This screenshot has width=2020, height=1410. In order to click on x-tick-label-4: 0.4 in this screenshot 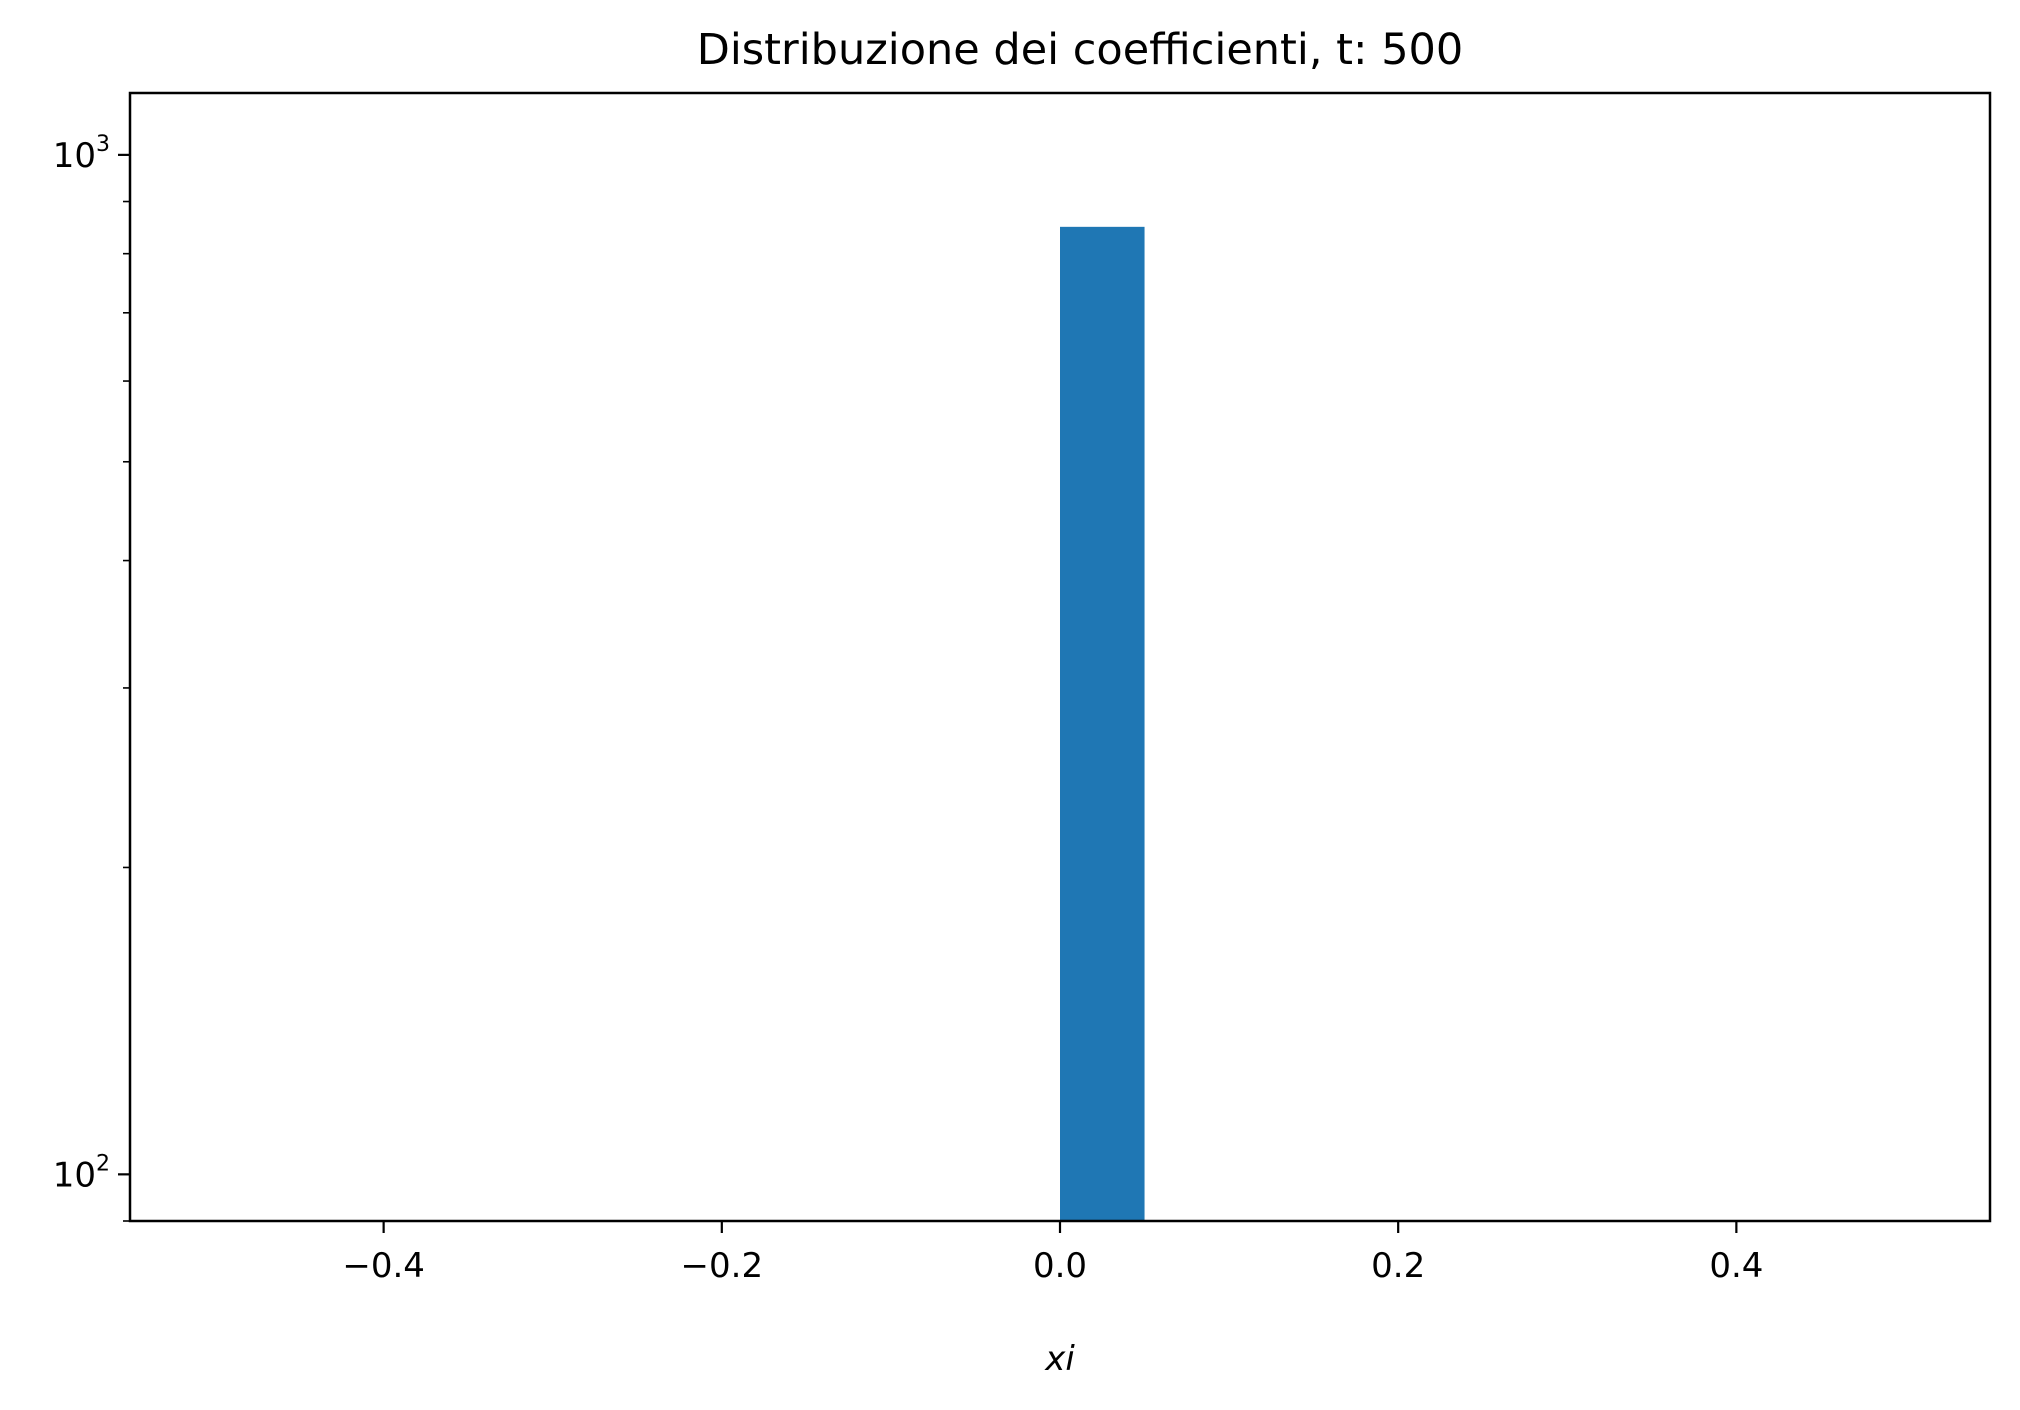, I will do `click(1736, 1266)`.